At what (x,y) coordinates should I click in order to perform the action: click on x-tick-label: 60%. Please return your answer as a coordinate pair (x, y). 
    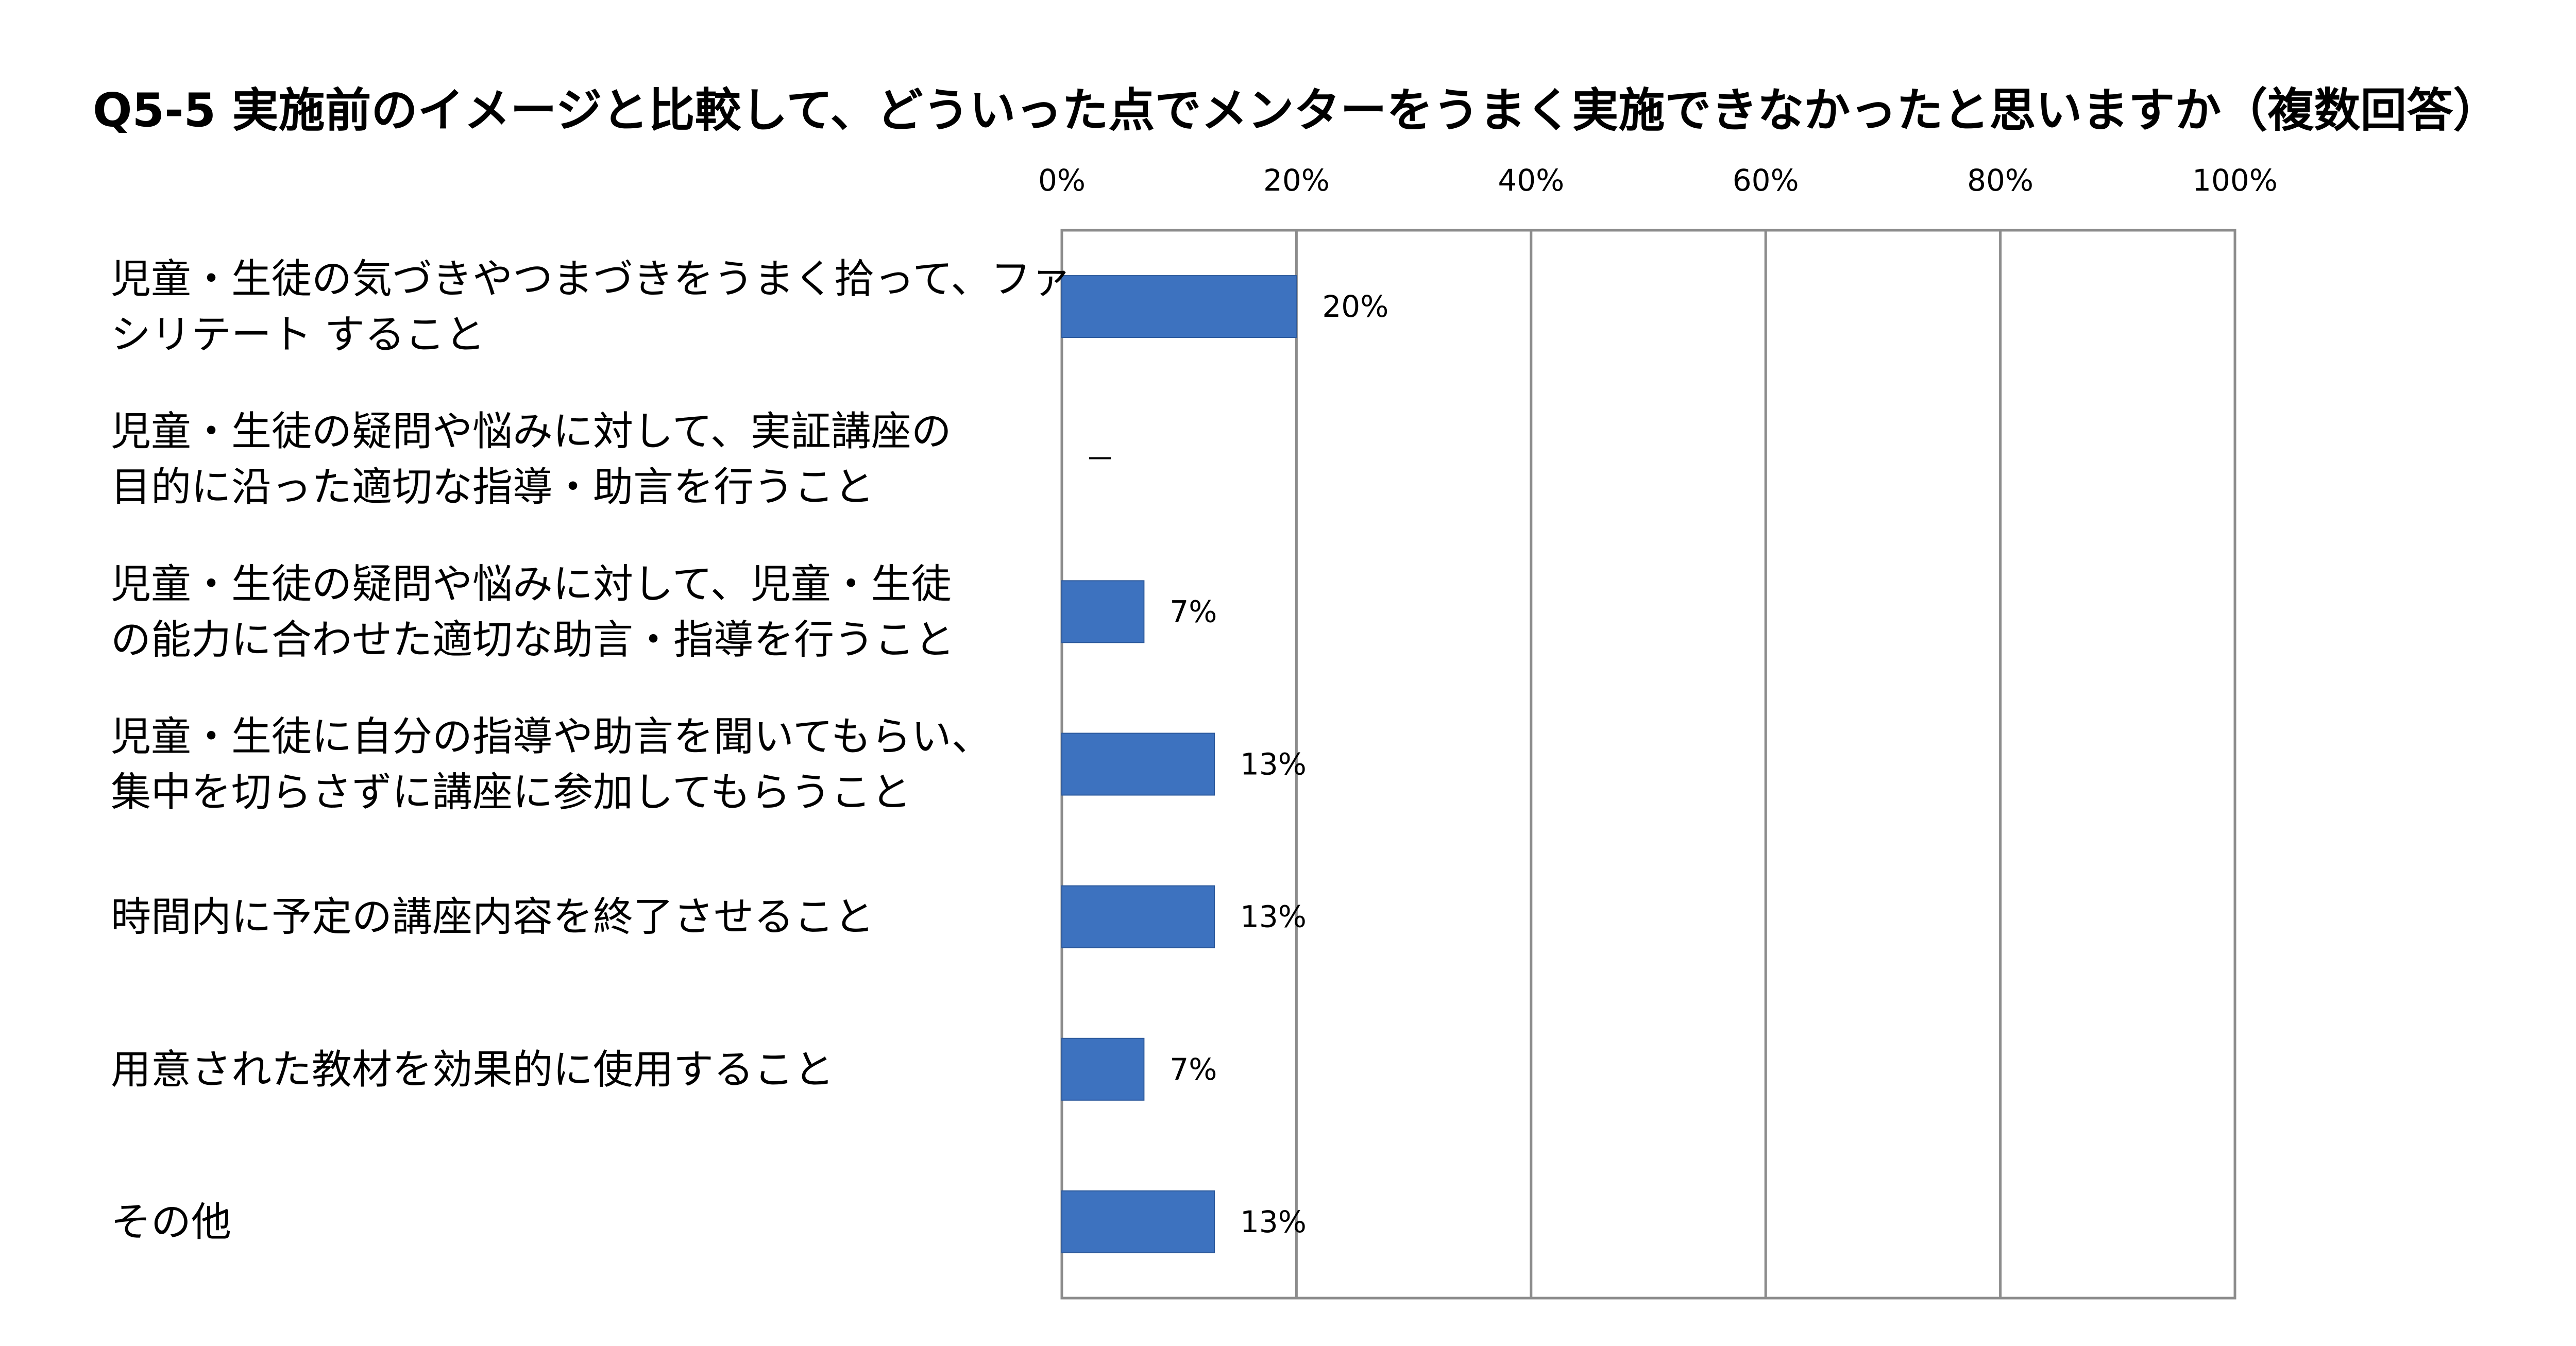
    Looking at the image, I should click on (1766, 180).